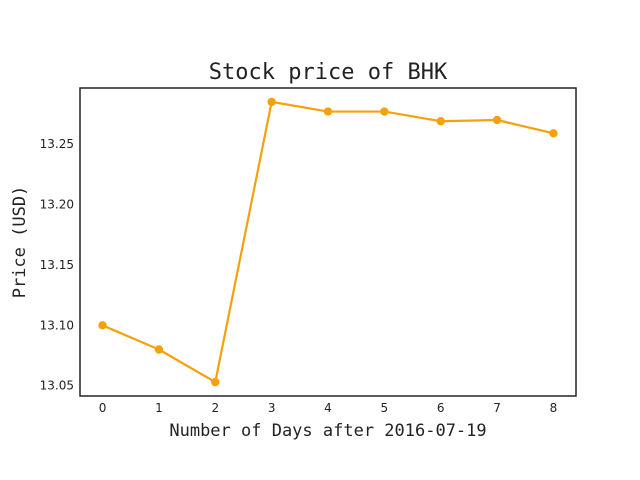 This screenshot has width=640, height=480. What do you see at coordinates (385, 408) in the screenshot?
I see `x-tick-label: 5` at bounding box center [385, 408].